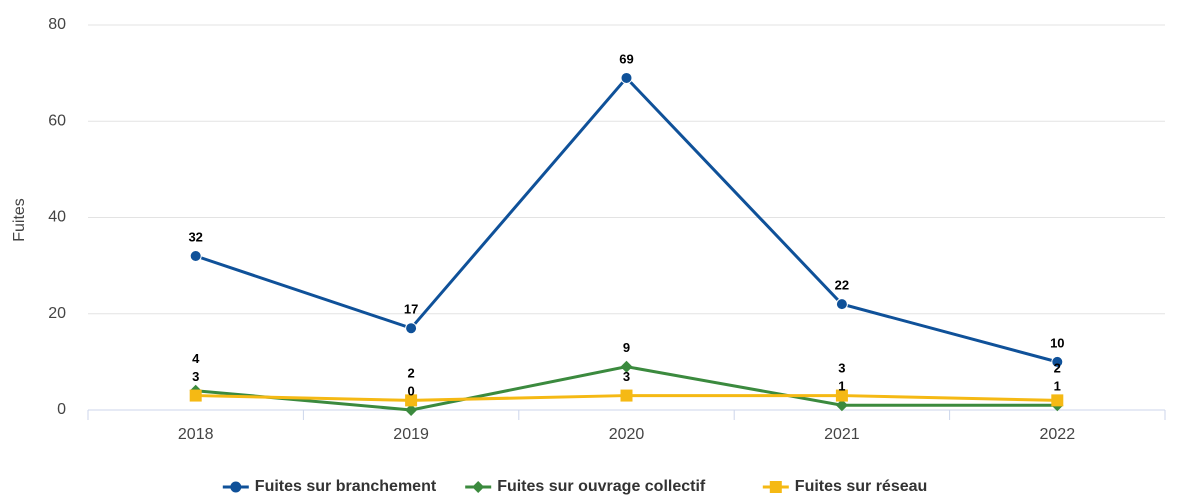 The height and width of the screenshot is (497, 1182). I want to click on data-label: 4, so click(196, 358).